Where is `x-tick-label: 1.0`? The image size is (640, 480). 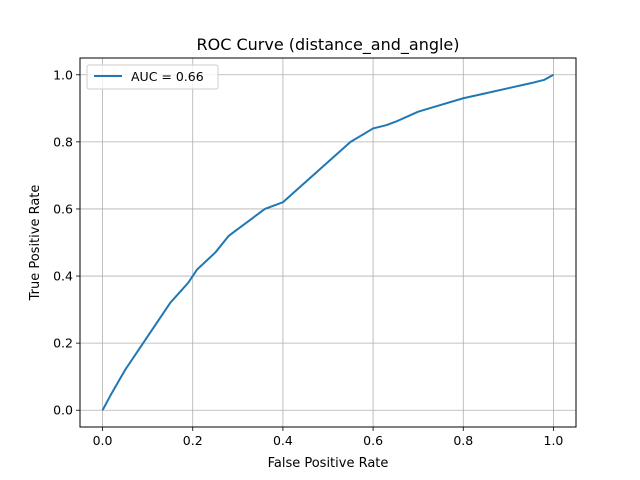
x-tick-label: 1.0 is located at coordinates (554, 440).